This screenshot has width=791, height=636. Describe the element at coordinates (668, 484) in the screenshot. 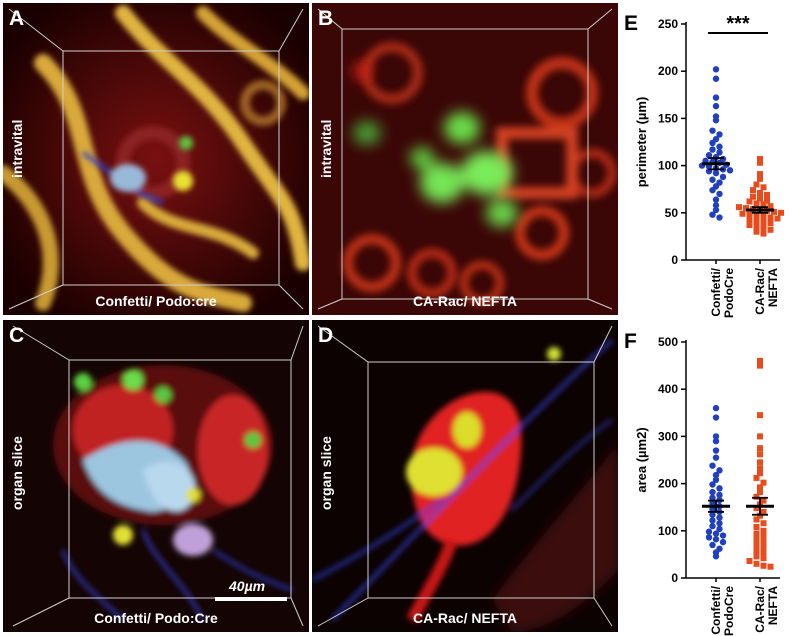

I see `y-tick-label: 200` at that location.